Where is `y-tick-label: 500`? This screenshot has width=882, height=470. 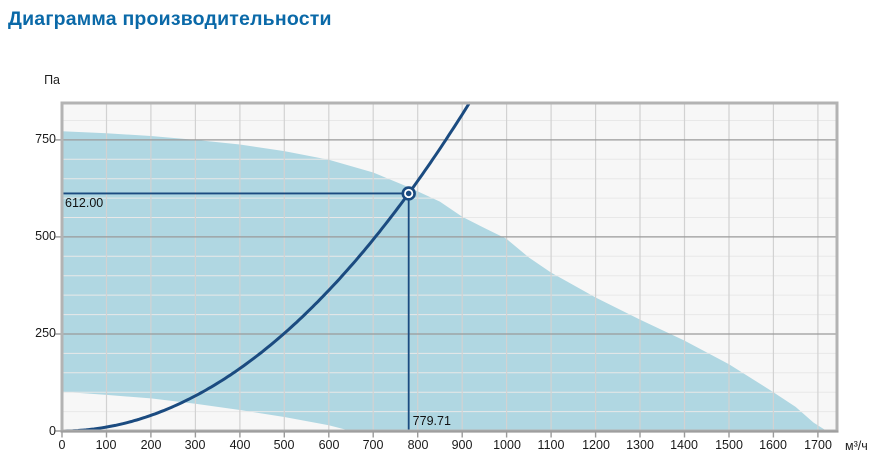
y-tick-label: 500 is located at coordinates (45, 236).